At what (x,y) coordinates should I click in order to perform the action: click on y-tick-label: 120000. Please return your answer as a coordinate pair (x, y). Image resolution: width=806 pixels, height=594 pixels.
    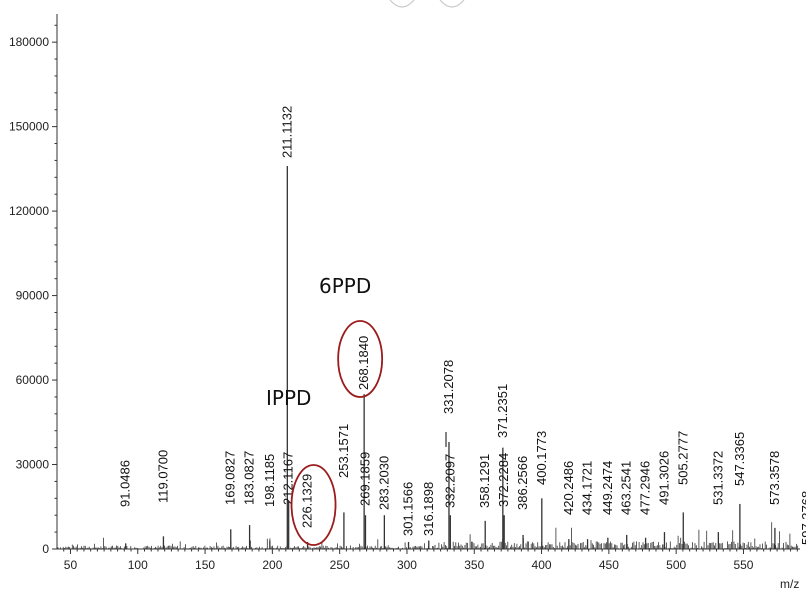
    Looking at the image, I should click on (29, 211).